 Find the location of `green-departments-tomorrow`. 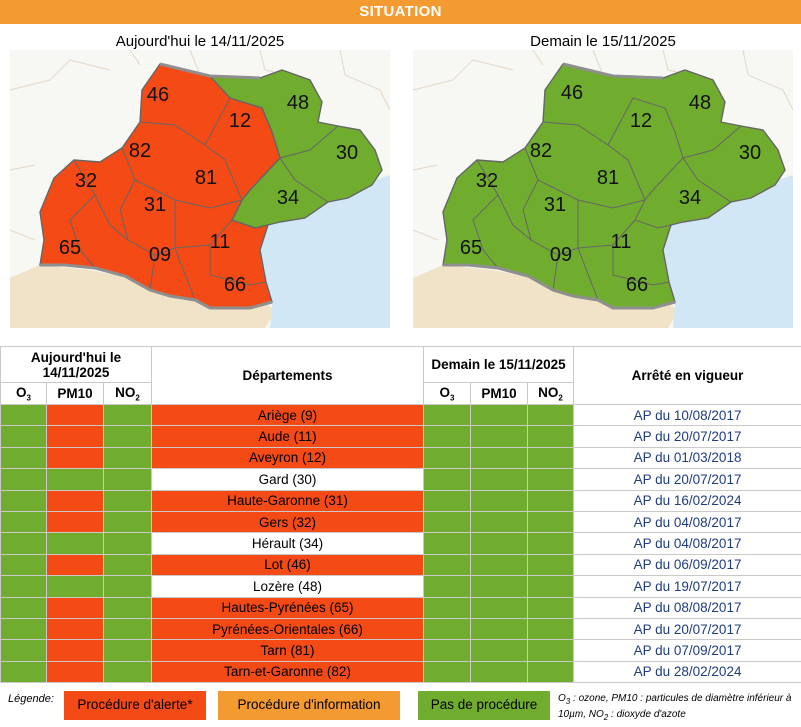

green-departments-tomorrow is located at coordinates (614, 186).